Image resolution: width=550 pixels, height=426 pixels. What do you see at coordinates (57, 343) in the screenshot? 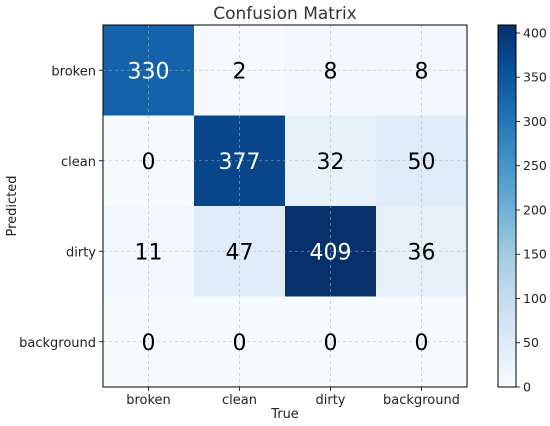
I see `y-tick-label: background` at bounding box center [57, 343].